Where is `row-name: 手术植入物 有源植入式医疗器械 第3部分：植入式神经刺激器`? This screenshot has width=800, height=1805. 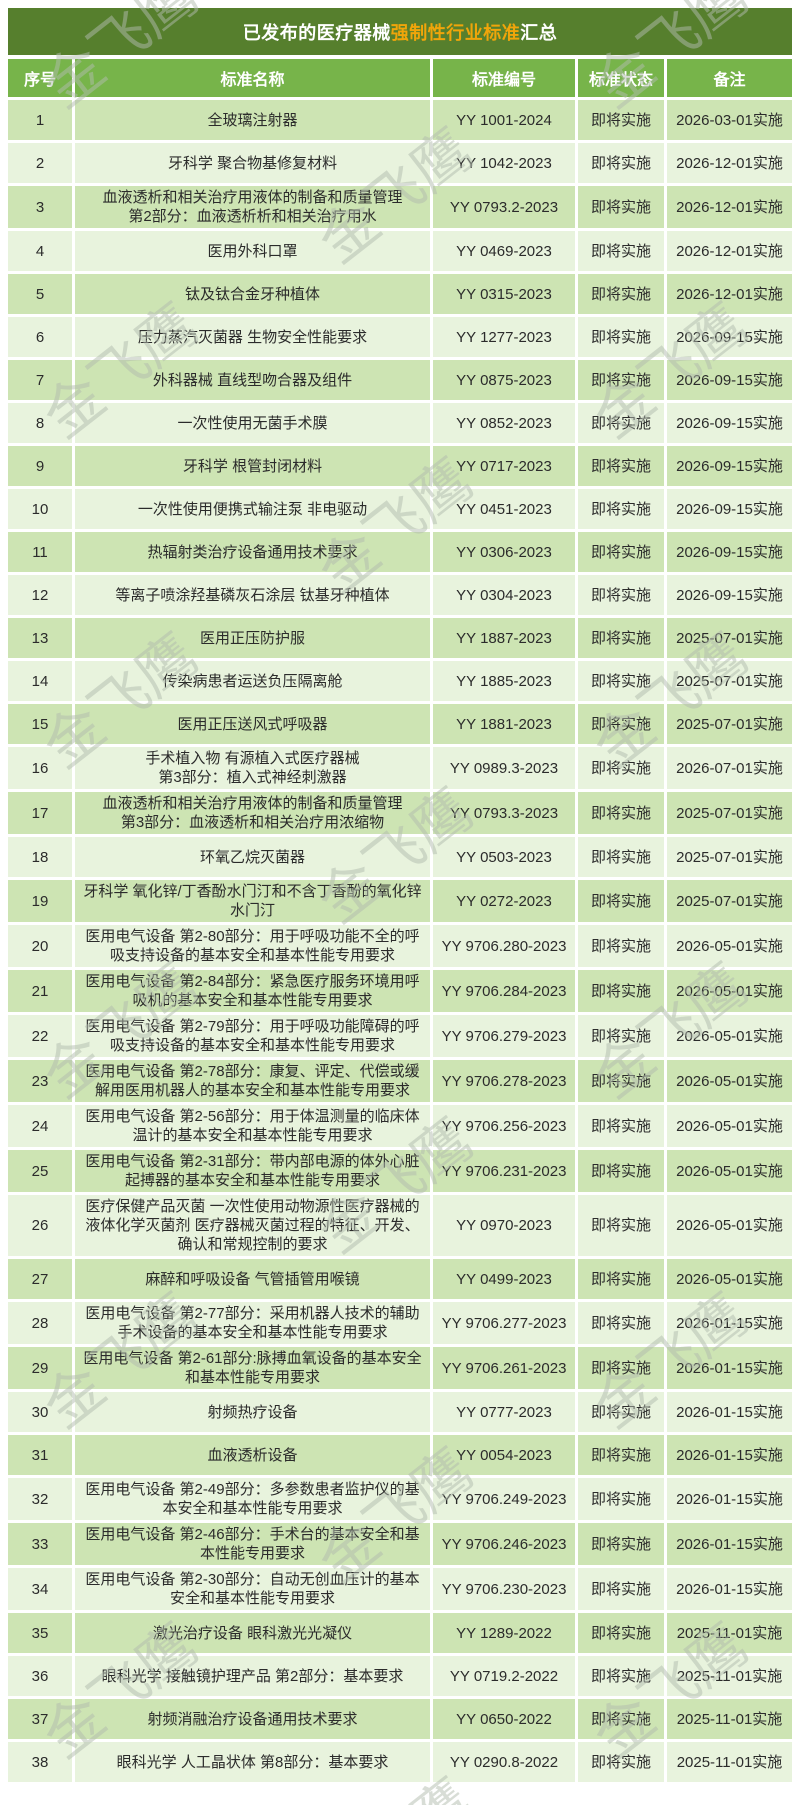
row-name: 手术植入物 有源植入式医疗器械 第3部分：植入式神经刺激器 is located at coordinates (252, 768).